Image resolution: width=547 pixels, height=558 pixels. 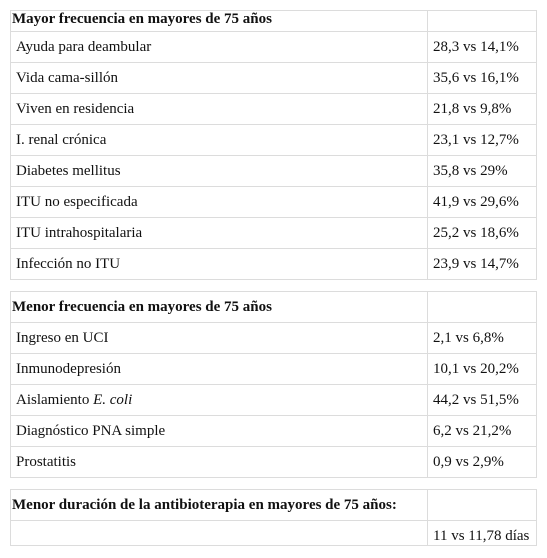 What do you see at coordinates (476, 263) in the screenshot?
I see `row-value: 23,9 vs 14,7%` at bounding box center [476, 263].